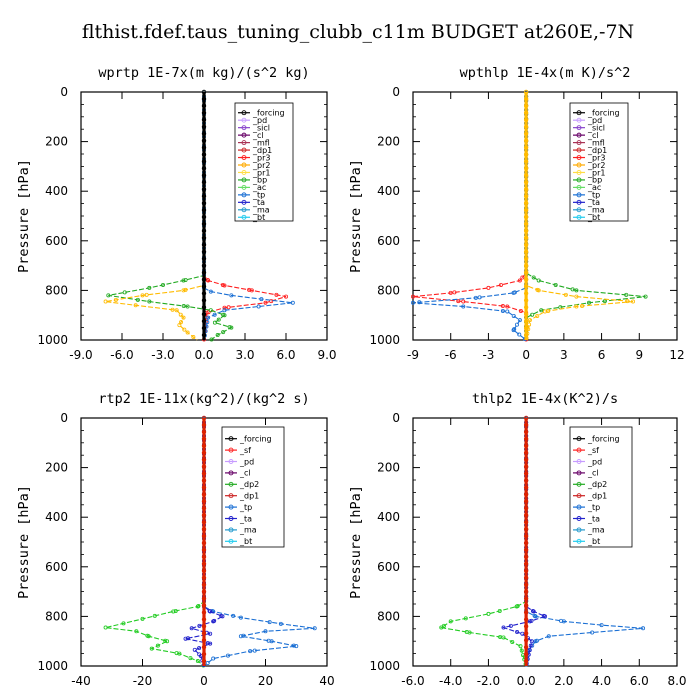 This screenshot has height=700, width=700. I want to click on legend-label: _dp2, so click(249, 484).